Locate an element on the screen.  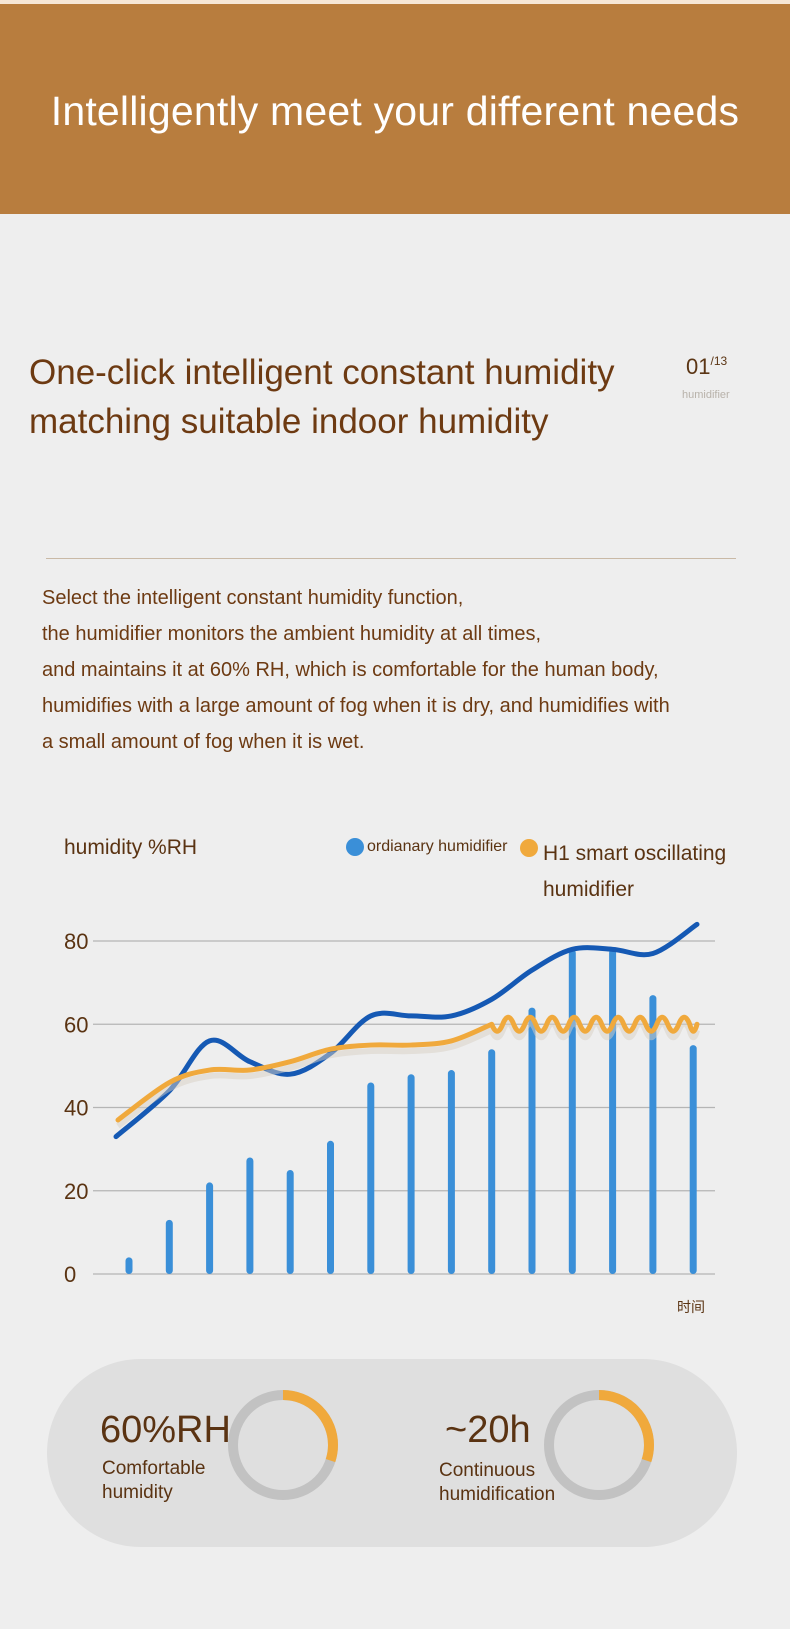
page-current: 01 is located at coordinates (698, 366).